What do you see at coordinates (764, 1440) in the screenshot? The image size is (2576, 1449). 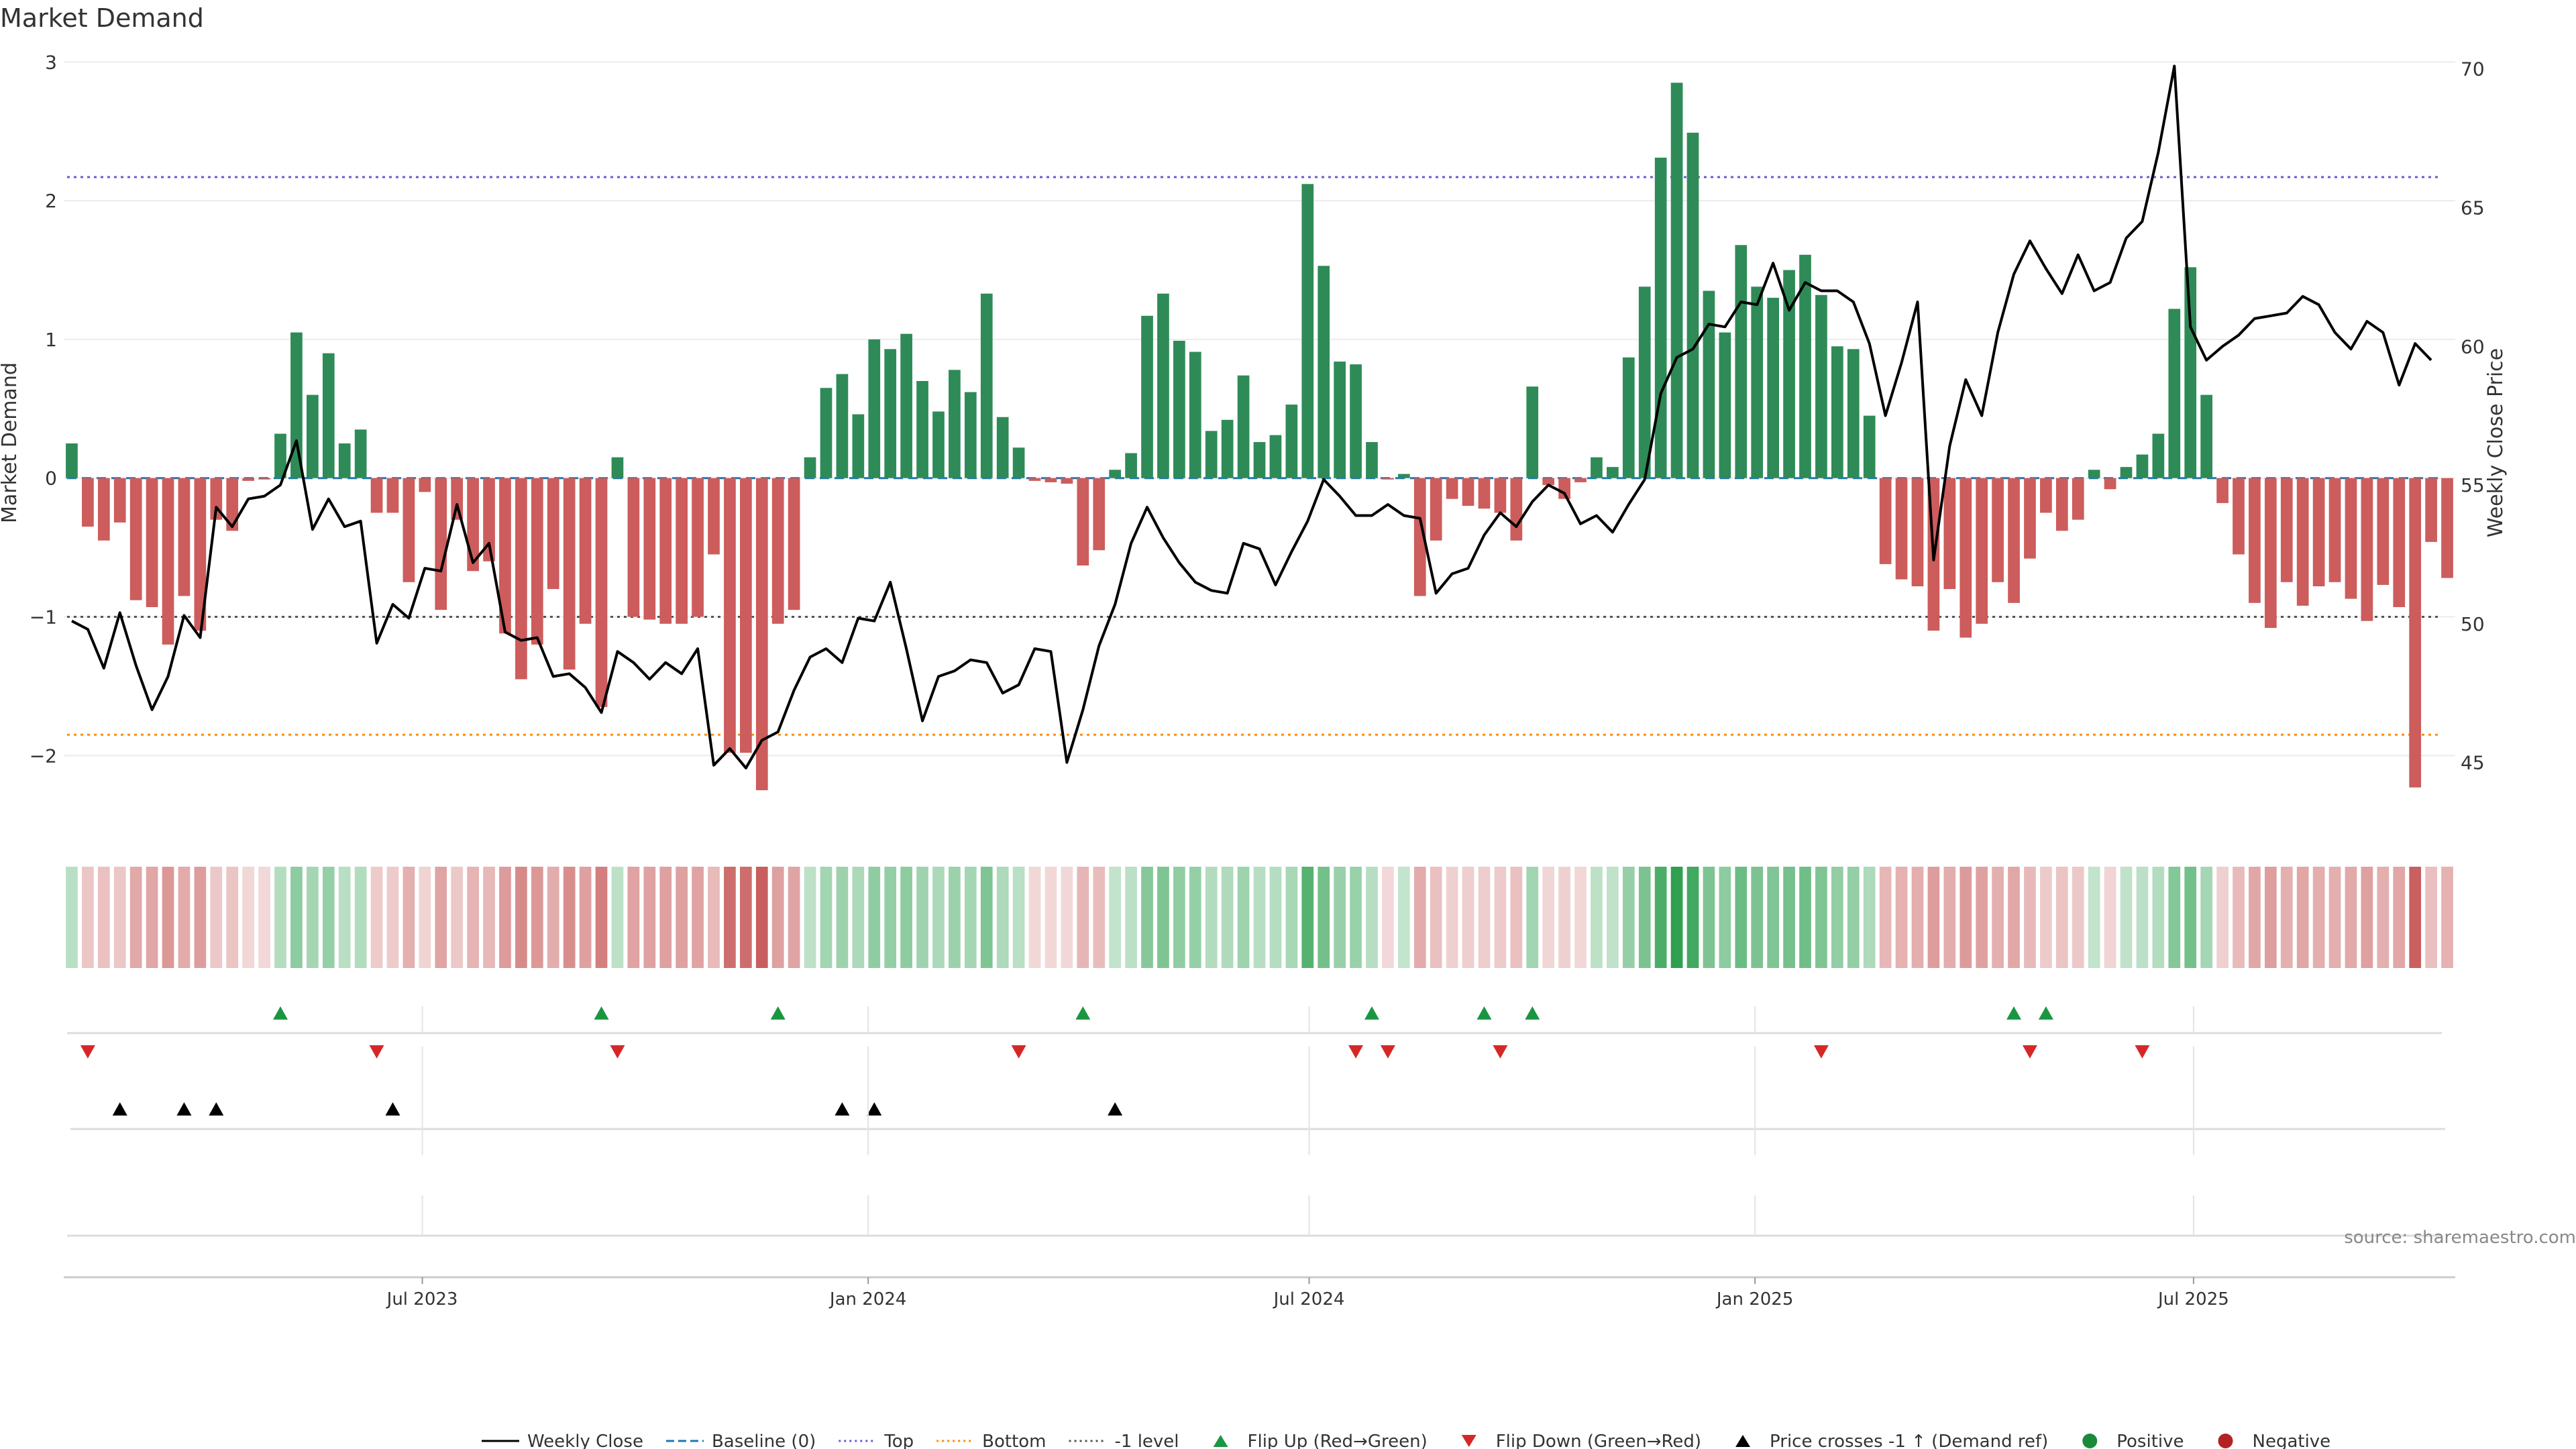 I see `legend-label: Baseline (0)` at bounding box center [764, 1440].